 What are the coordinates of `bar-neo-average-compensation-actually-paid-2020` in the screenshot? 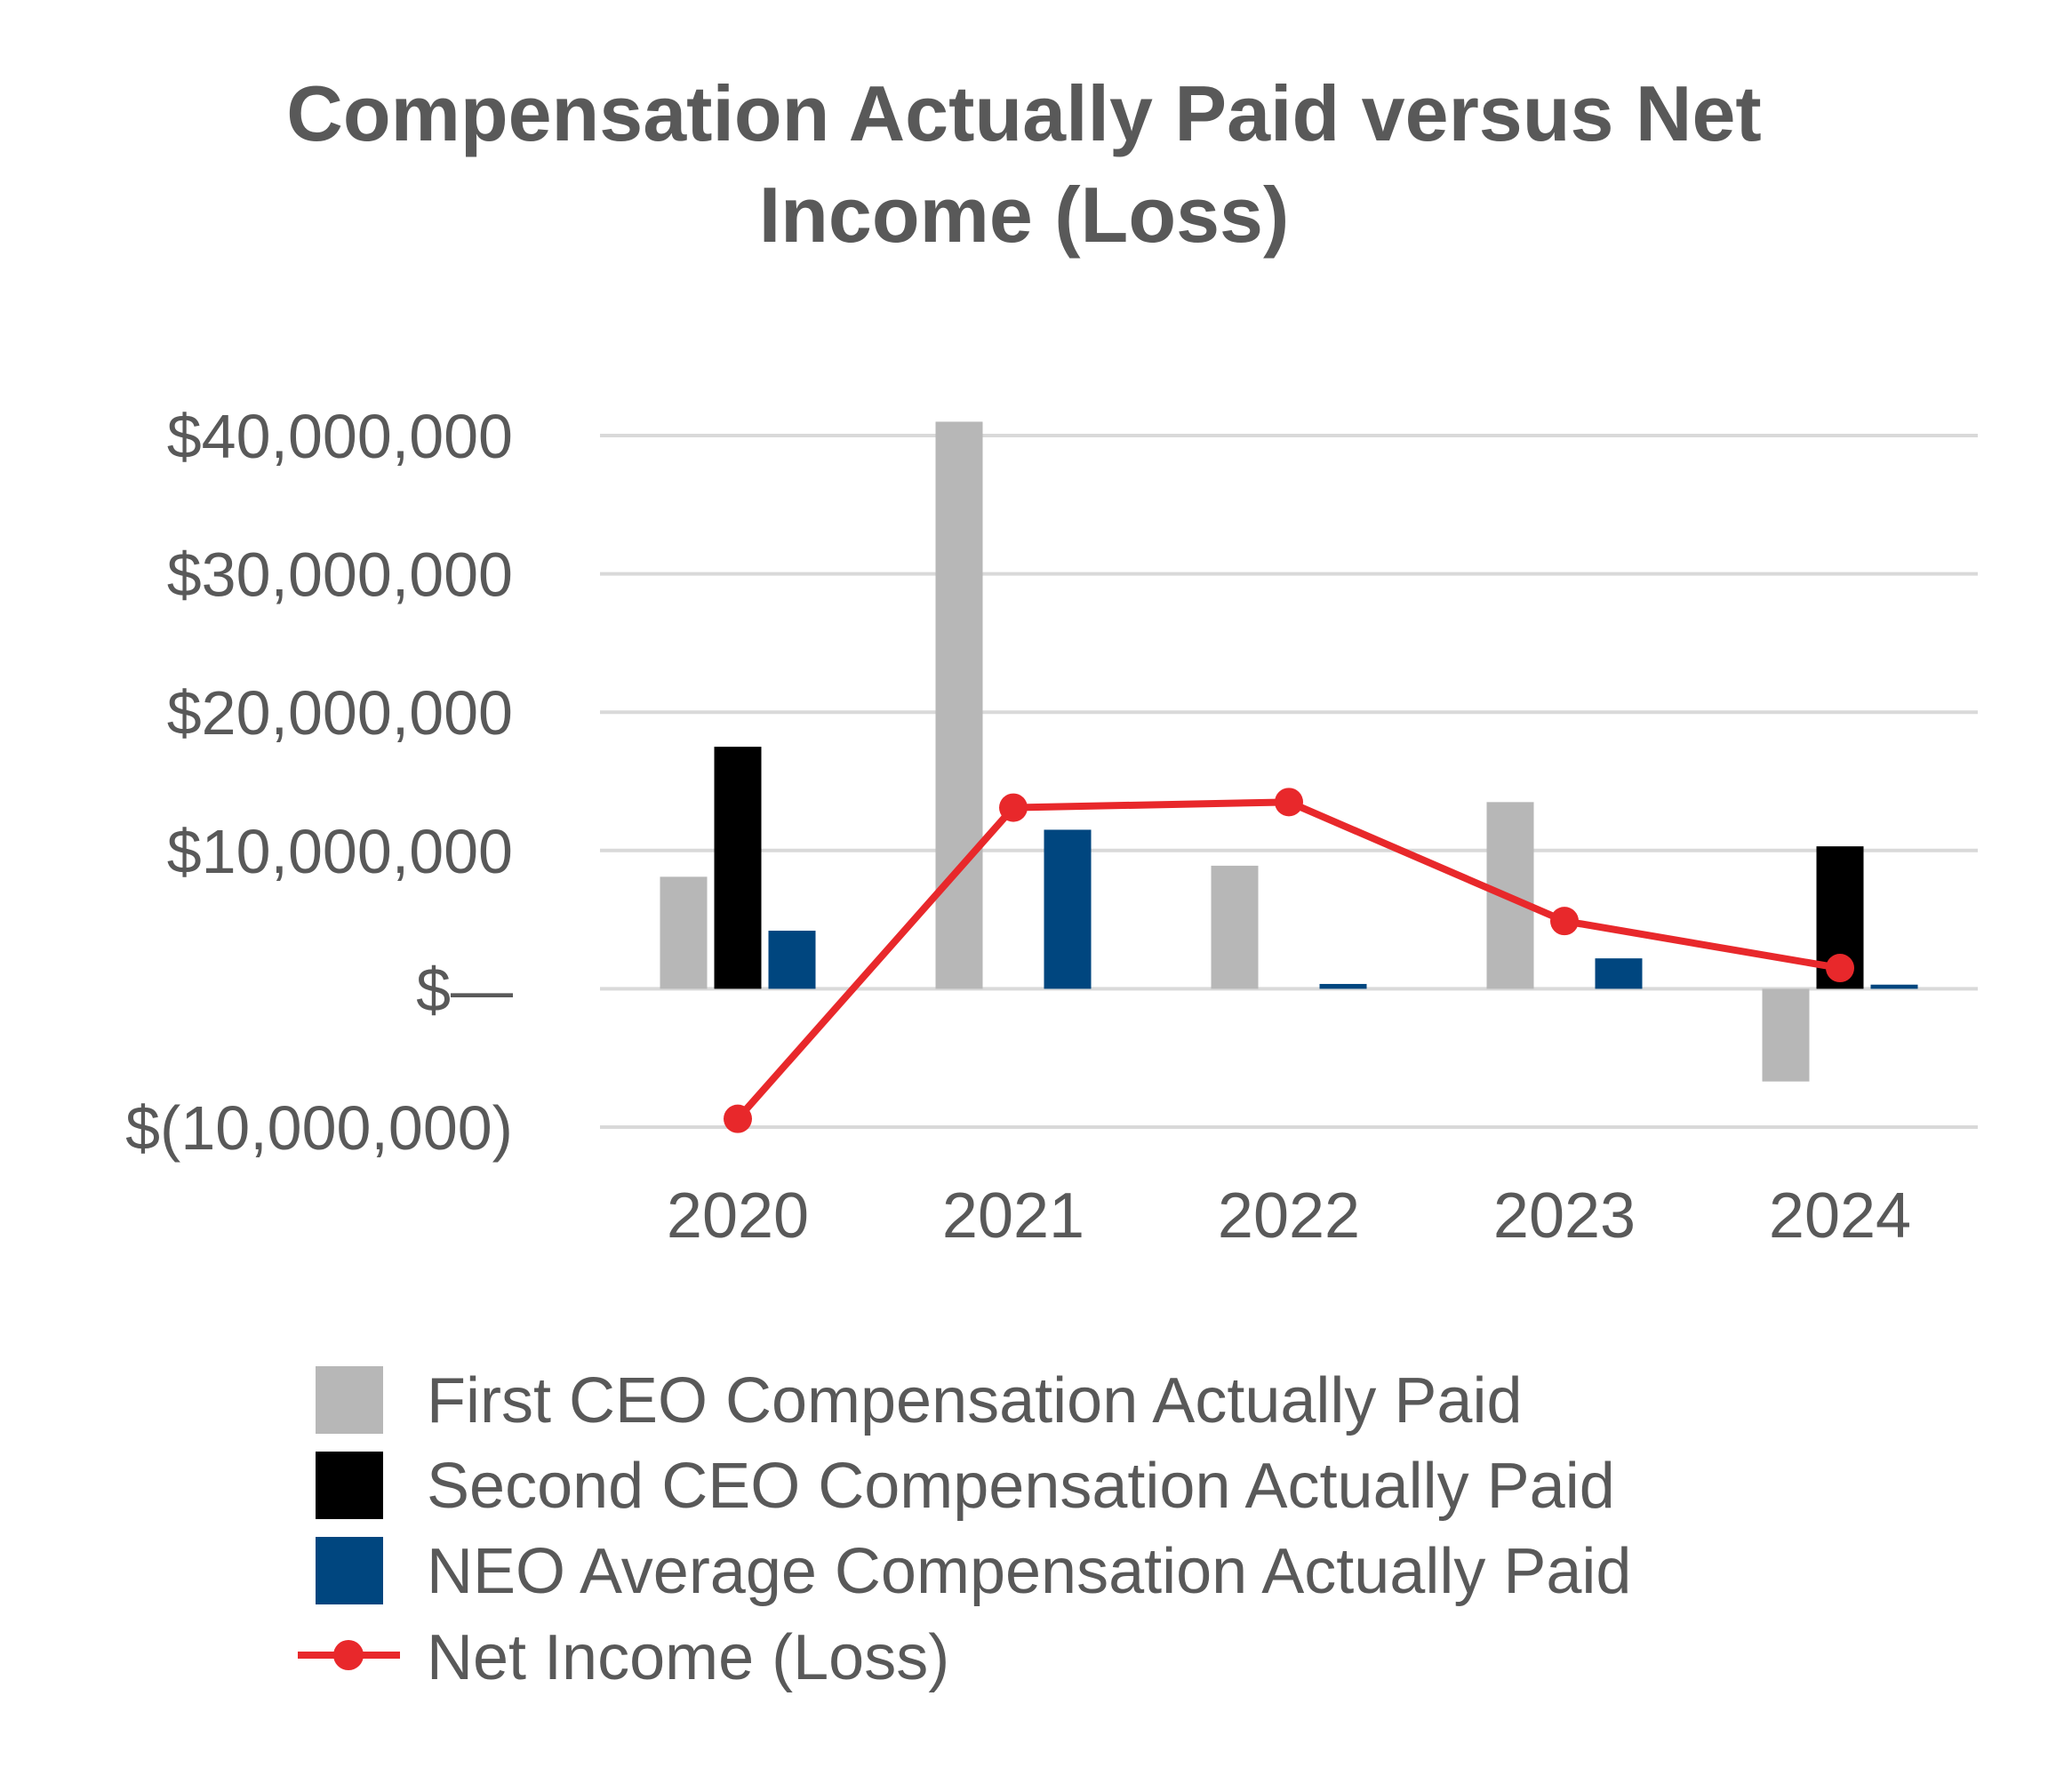 It's located at (792, 960).